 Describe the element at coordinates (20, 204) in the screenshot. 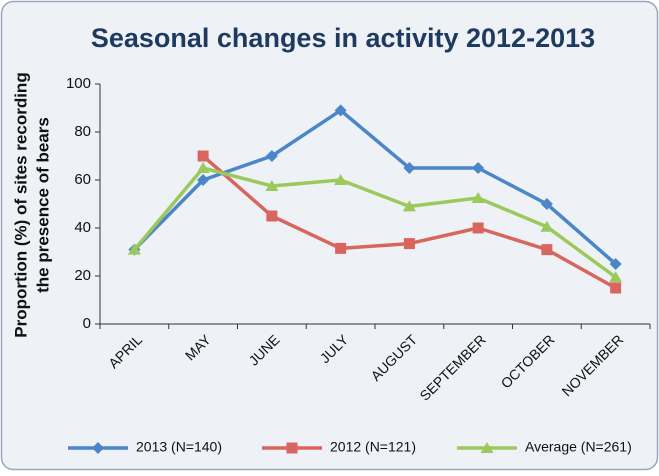

I see `y-axis-label: Proportion (%) of sites recording` at that location.